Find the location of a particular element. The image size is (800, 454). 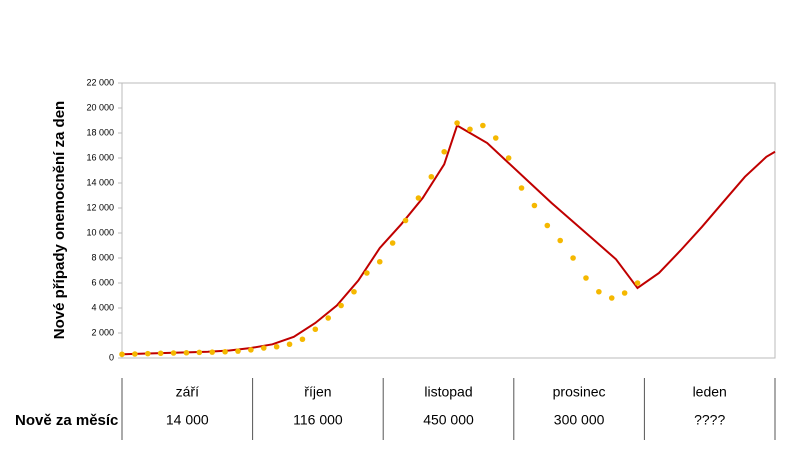

y-tick-label: 8 000 is located at coordinates (102, 257).